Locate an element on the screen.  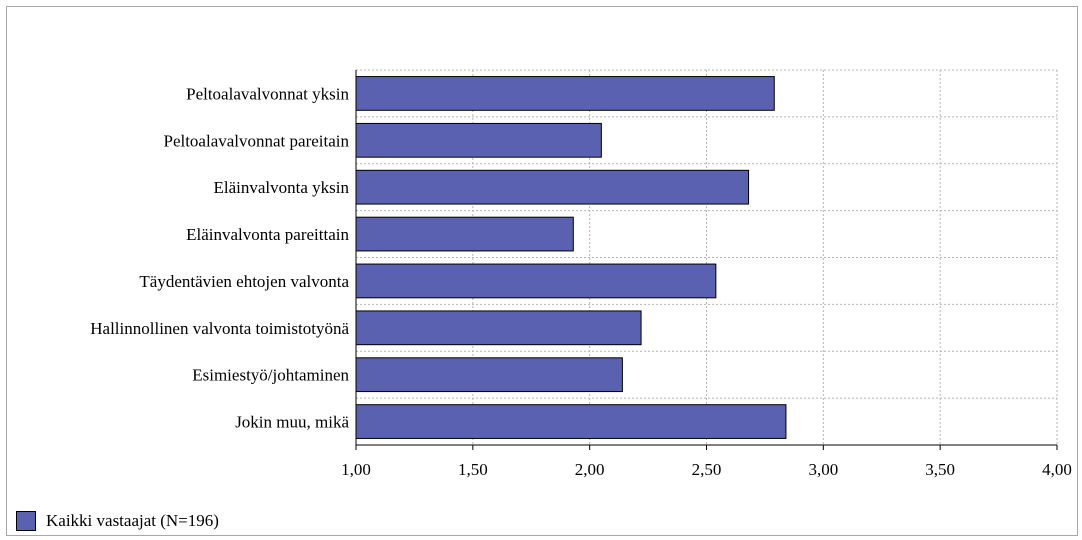
x-tick-label: 1,50 is located at coordinates (473, 469).